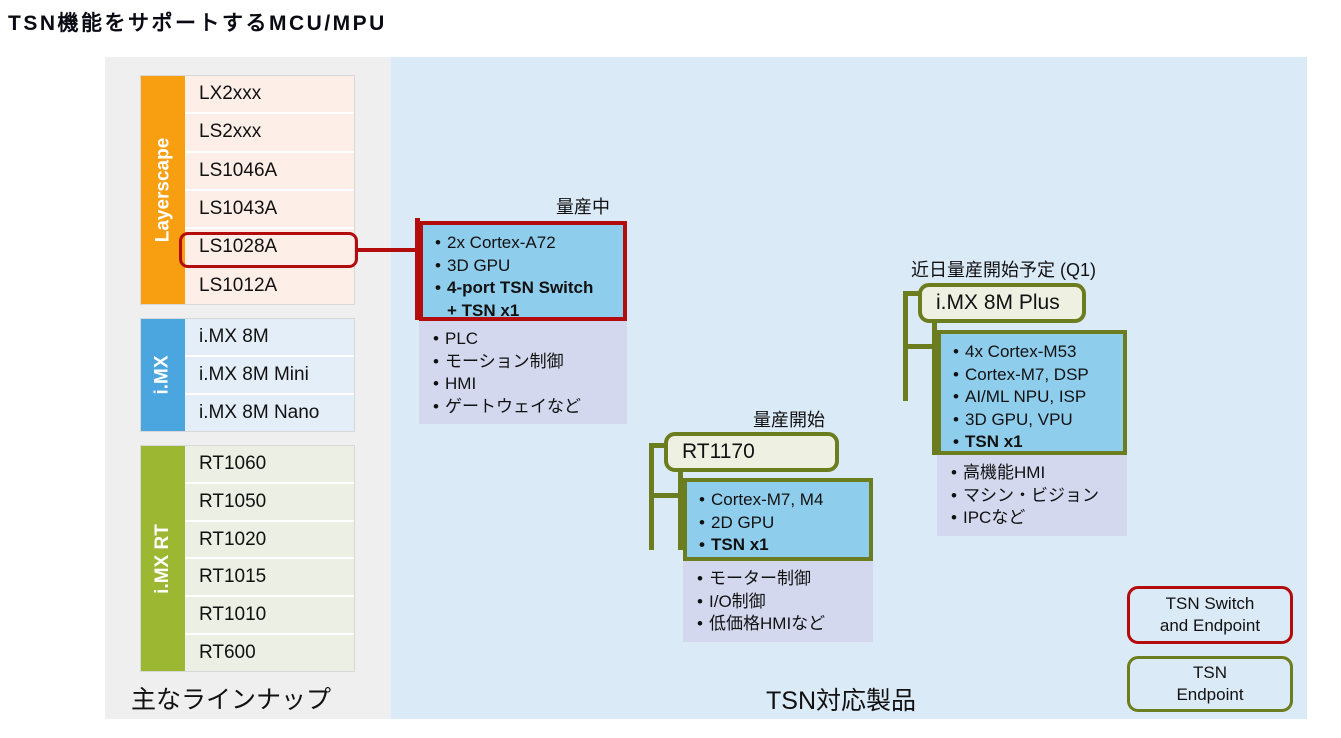 Image resolution: width=1341 pixels, height=738 pixels. What do you see at coordinates (269, 95) in the screenshot?
I see `part-row: LX2xxx` at bounding box center [269, 95].